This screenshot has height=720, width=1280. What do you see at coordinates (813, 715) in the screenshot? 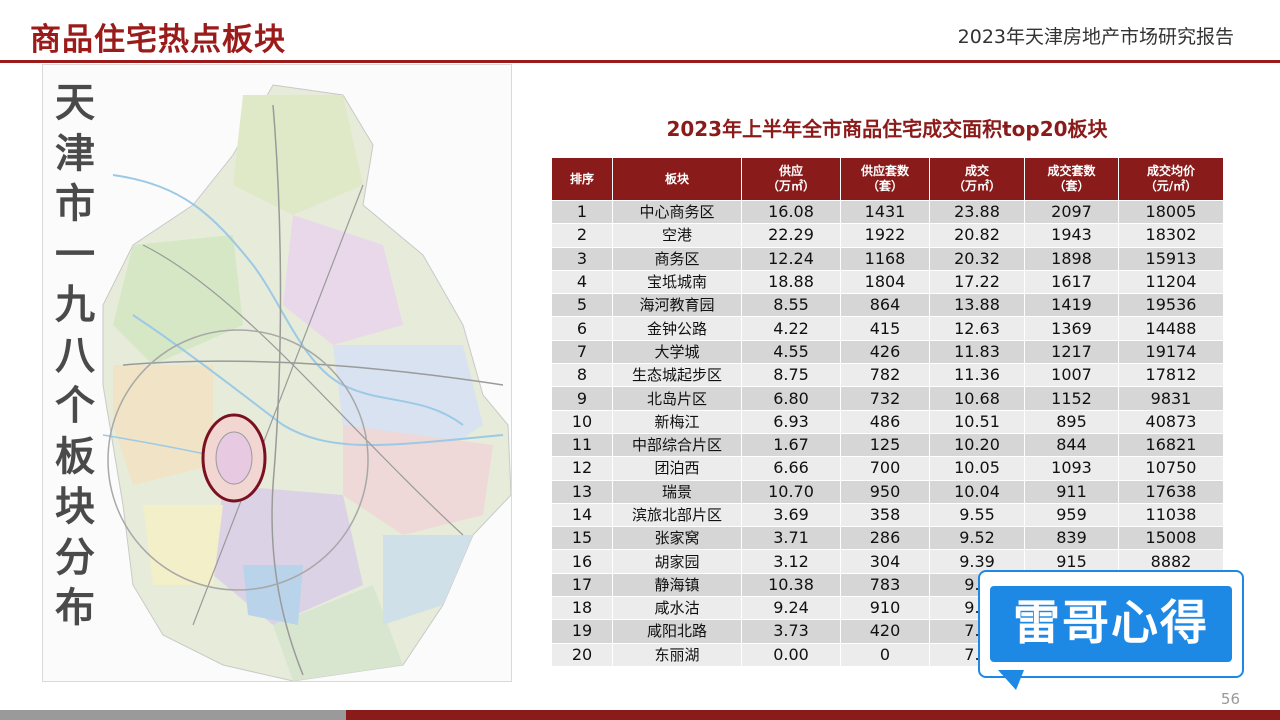
I see `footer-bar-red` at bounding box center [813, 715].